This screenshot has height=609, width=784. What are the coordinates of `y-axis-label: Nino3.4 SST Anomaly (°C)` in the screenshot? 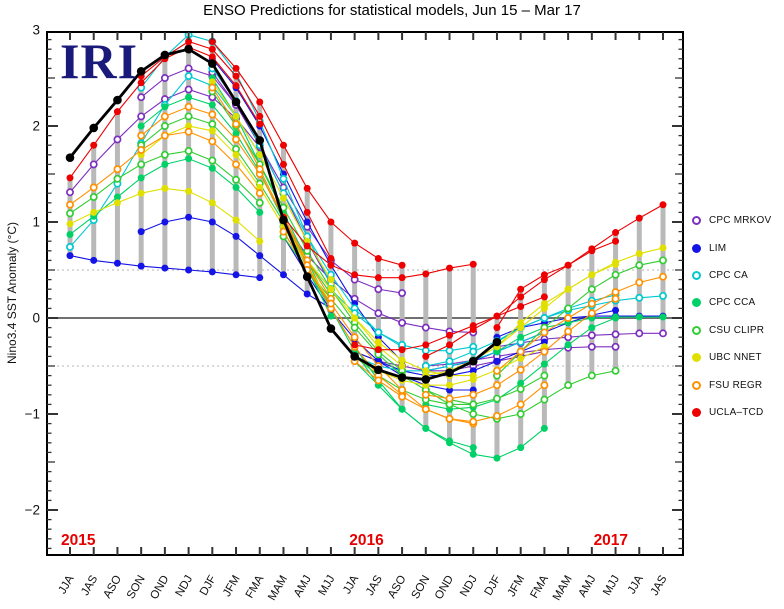 It's located at (12, 293).